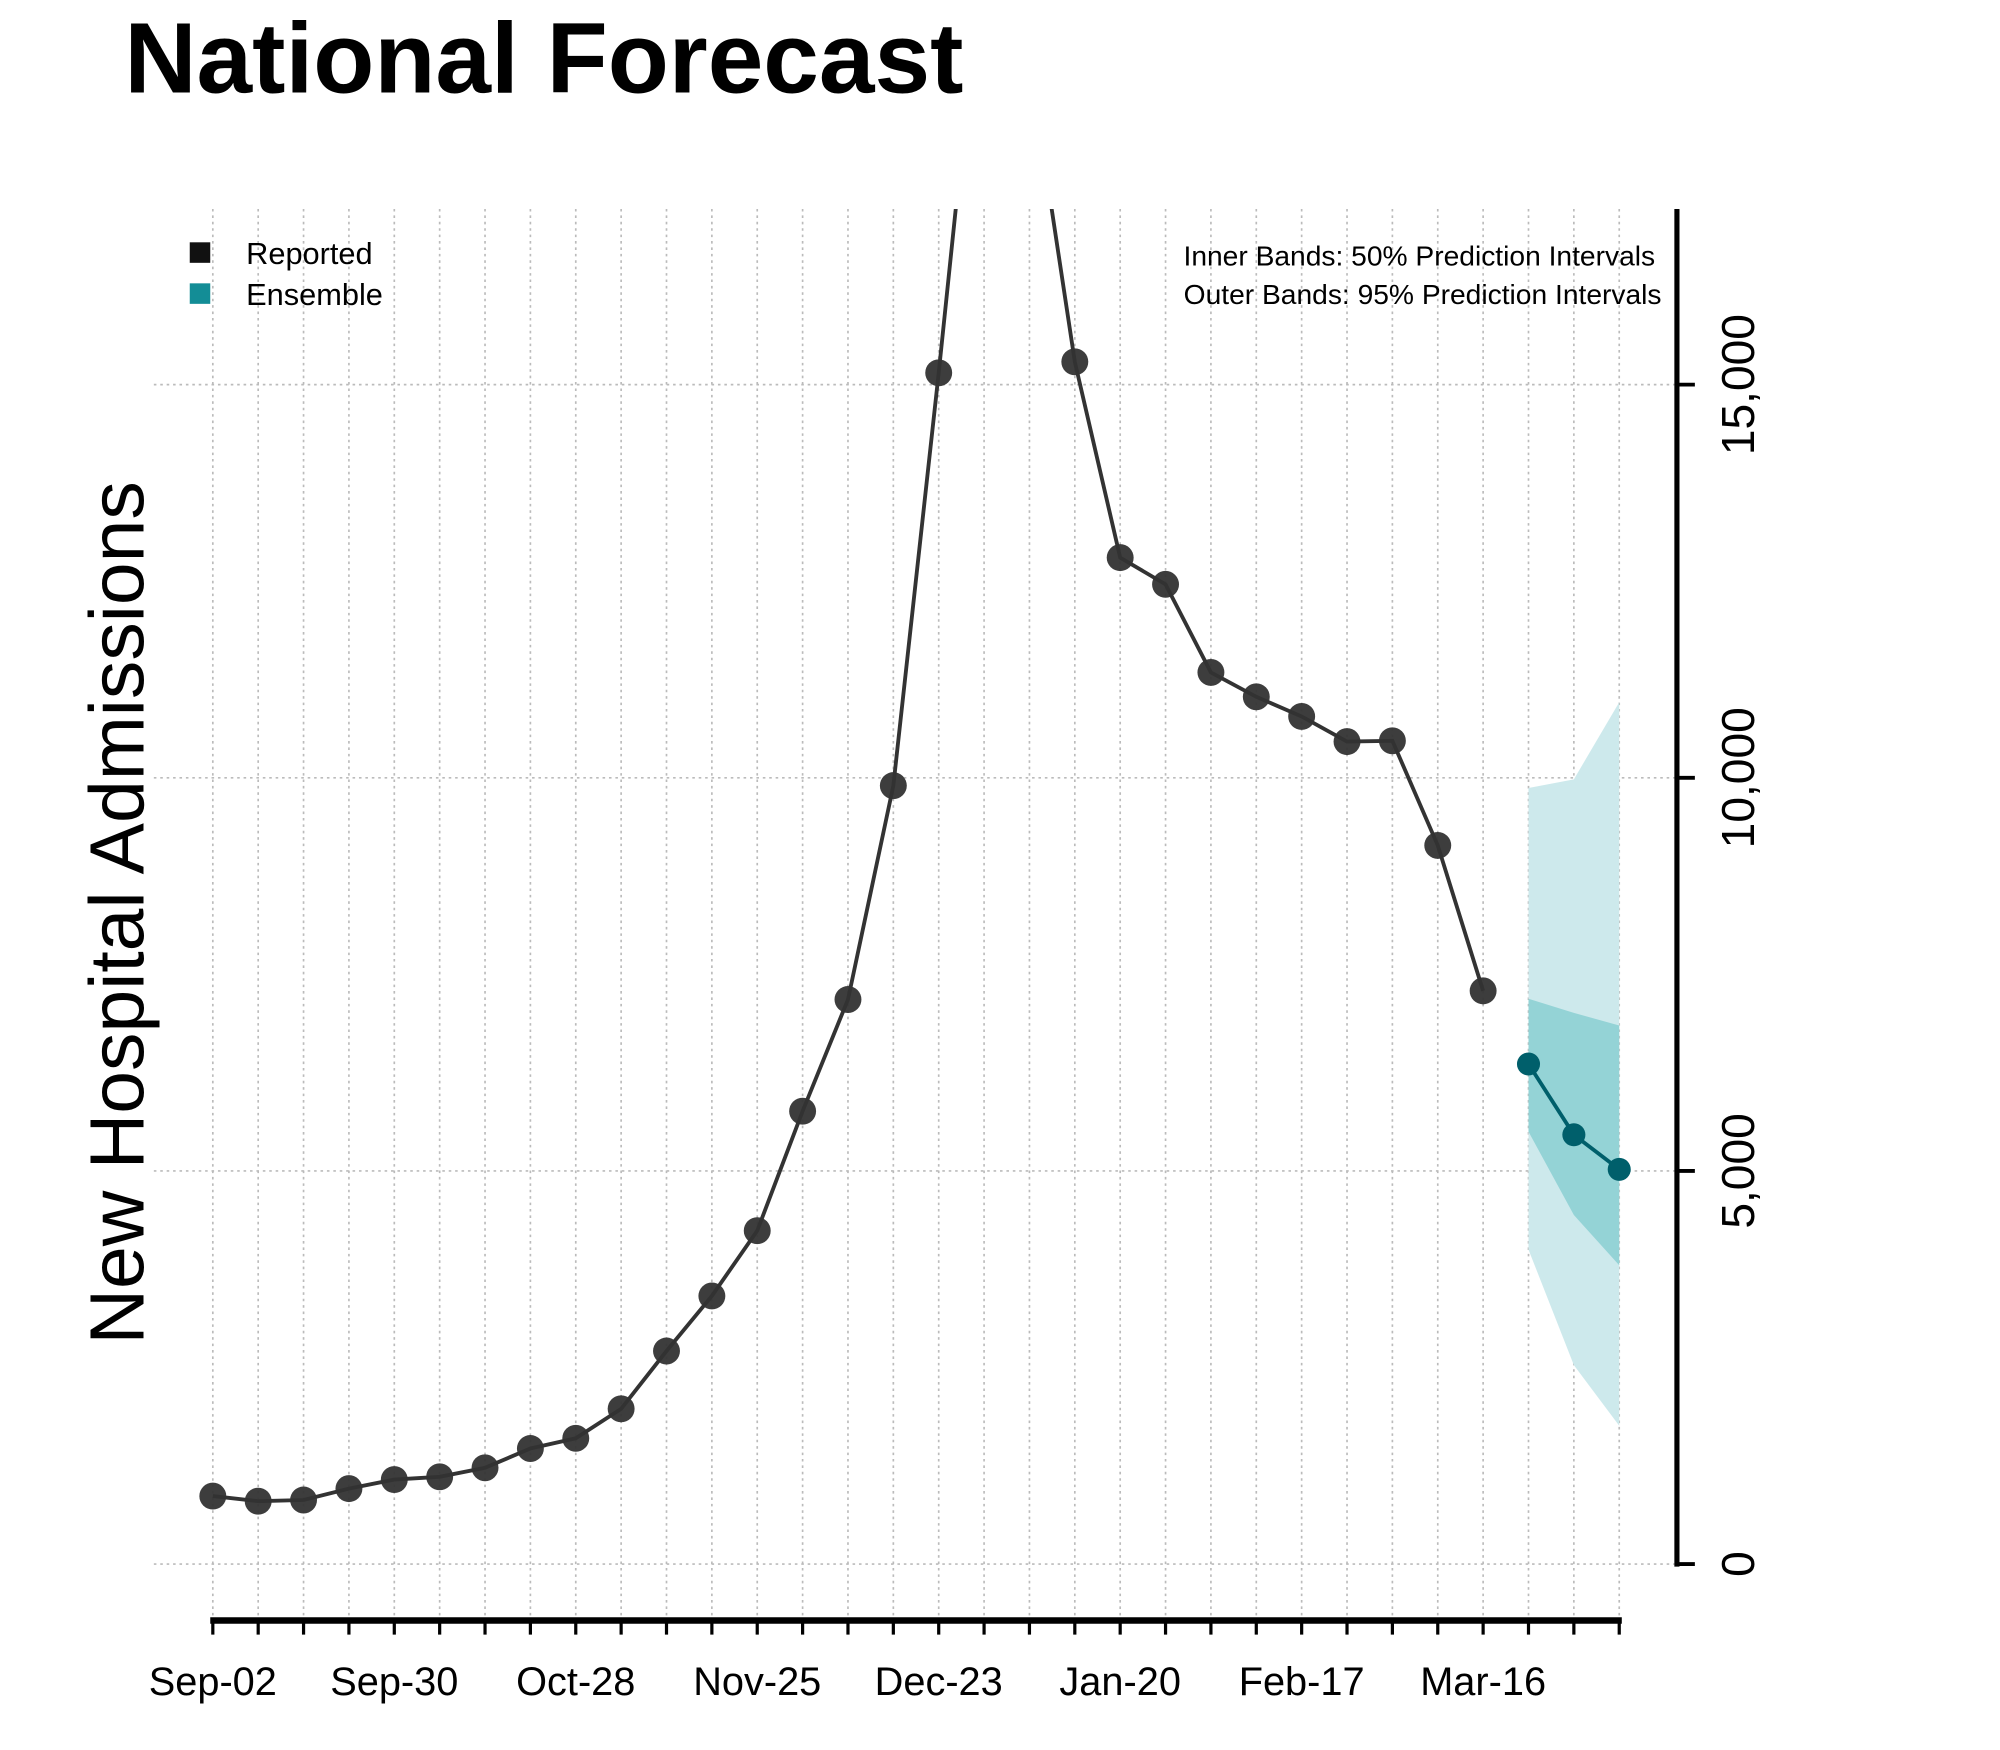  Describe the element at coordinates (939, 1682) in the screenshot. I see `x-tick-label: Dec-23` at that location.